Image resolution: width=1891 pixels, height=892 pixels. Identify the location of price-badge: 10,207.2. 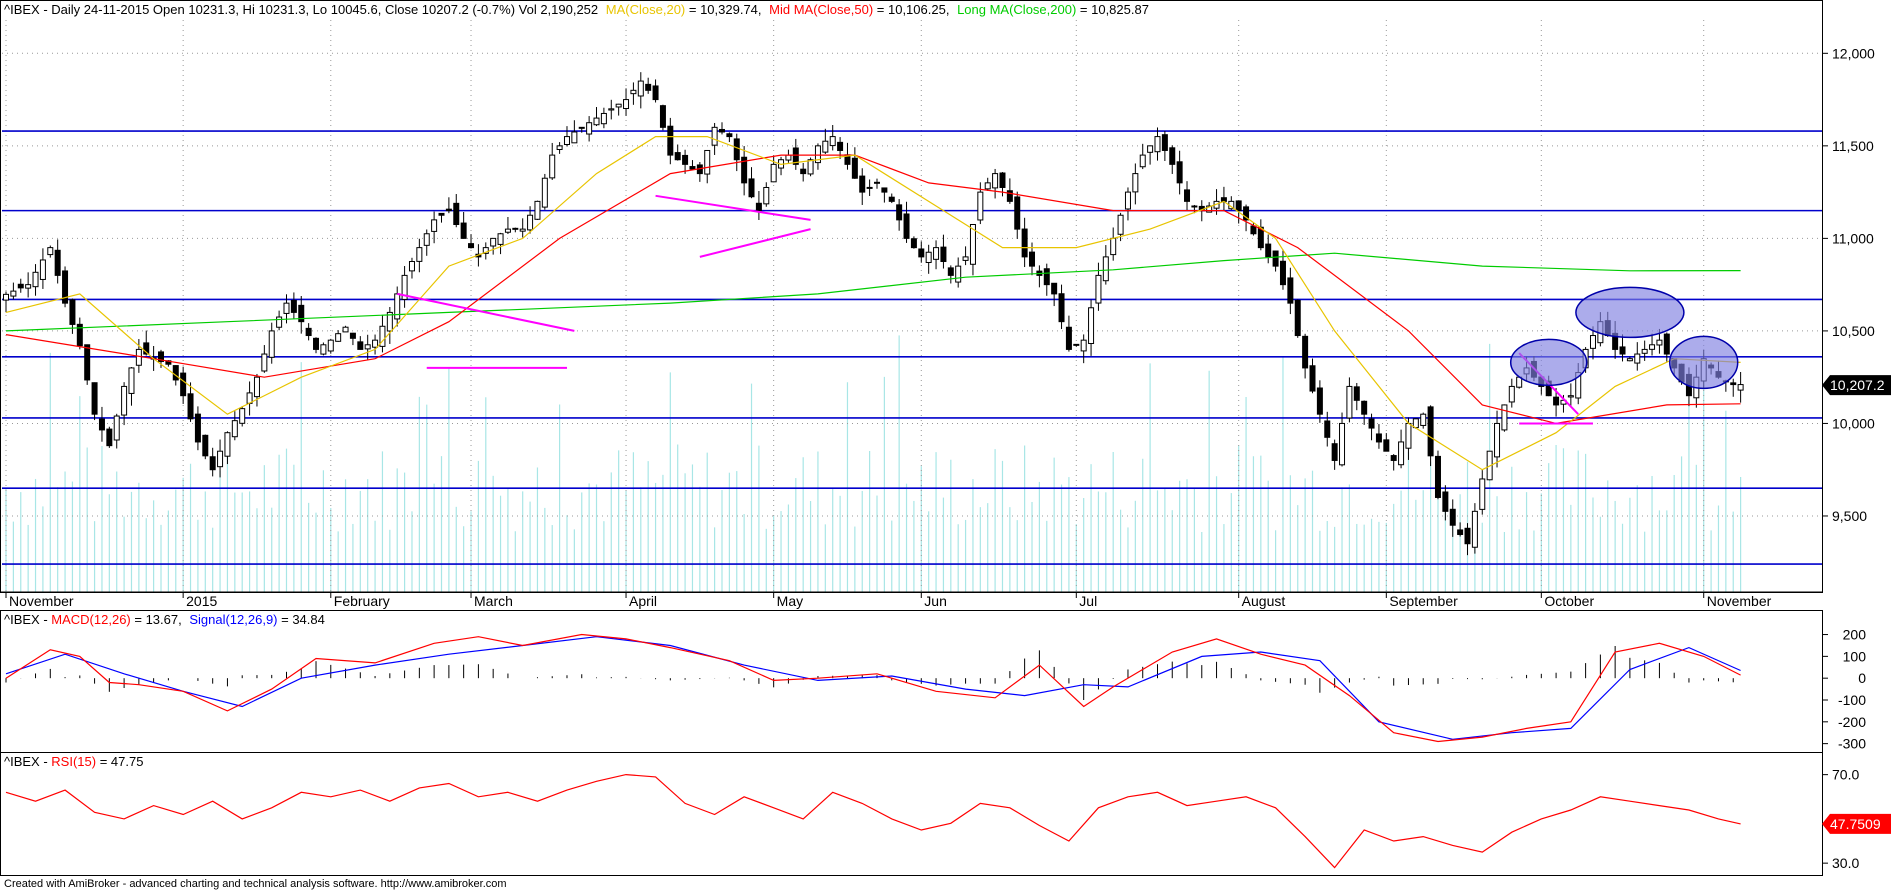
(1856, 385).